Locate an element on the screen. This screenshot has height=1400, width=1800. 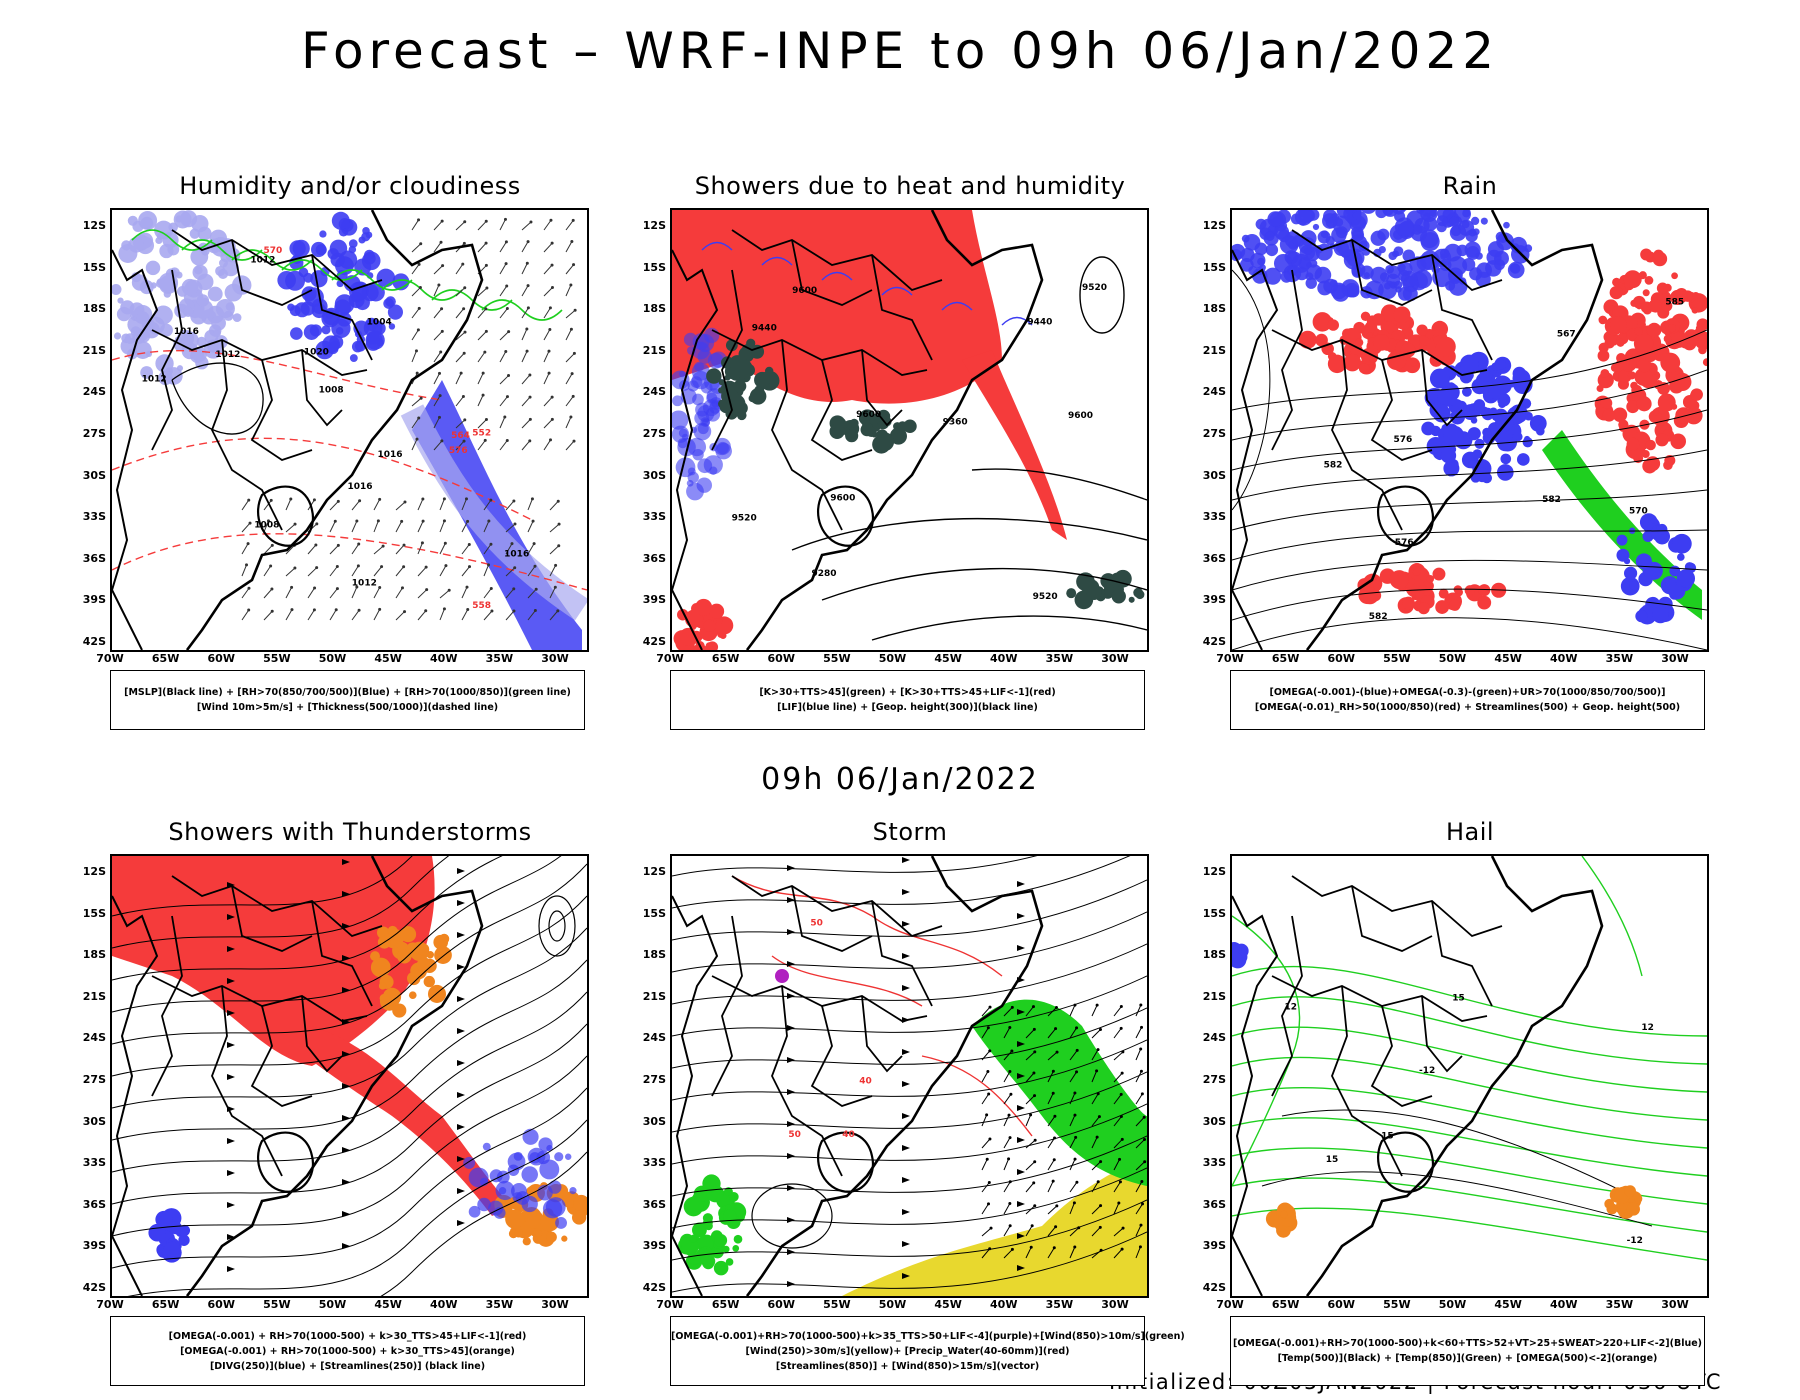
contour-label: 576 is located at coordinates (1402, 440).